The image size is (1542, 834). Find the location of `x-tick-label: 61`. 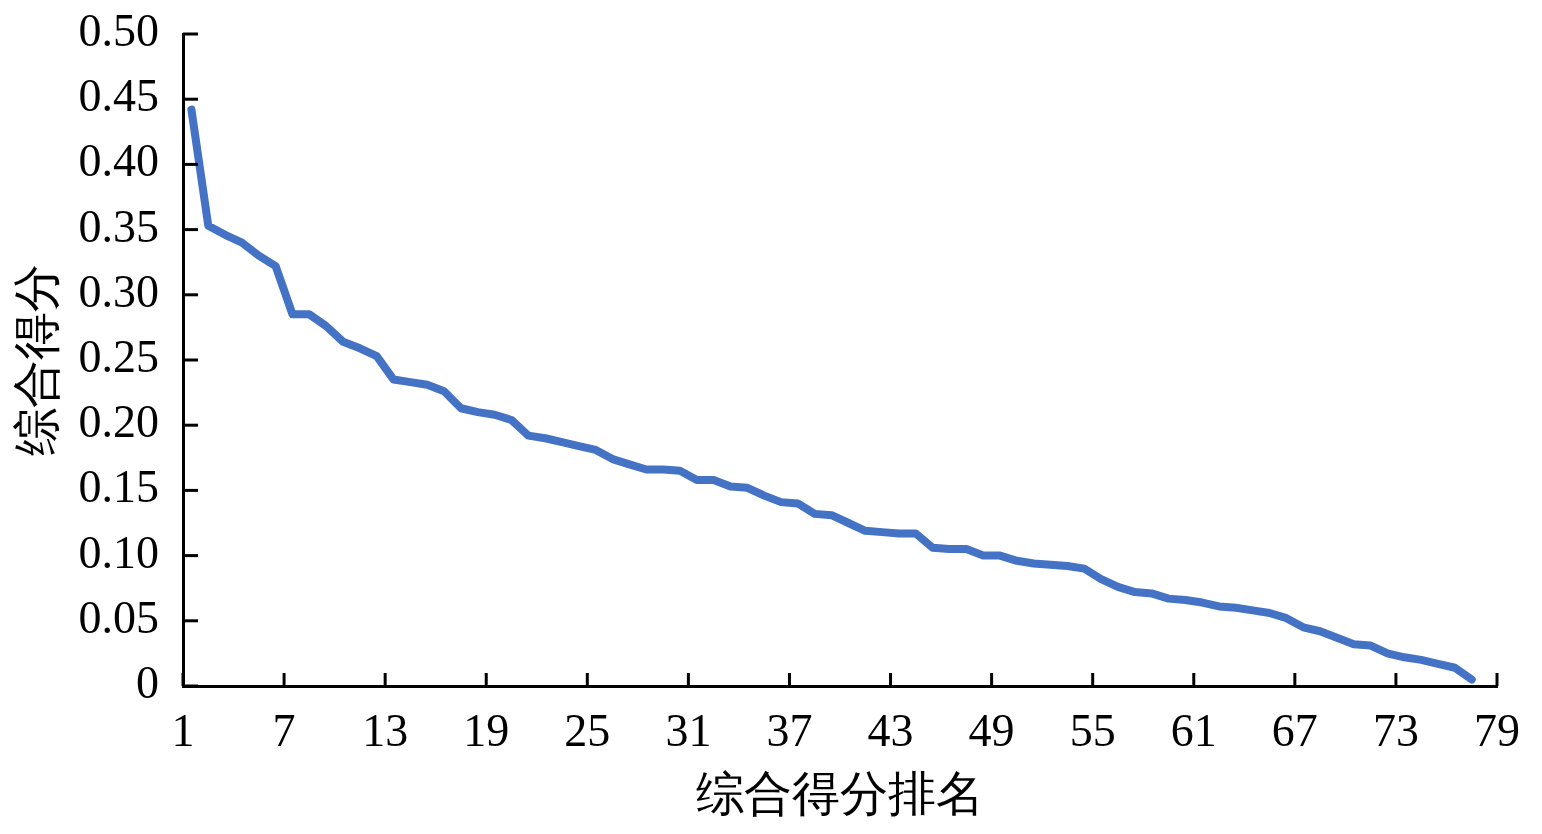

x-tick-label: 61 is located at coordinates (1193, 730).